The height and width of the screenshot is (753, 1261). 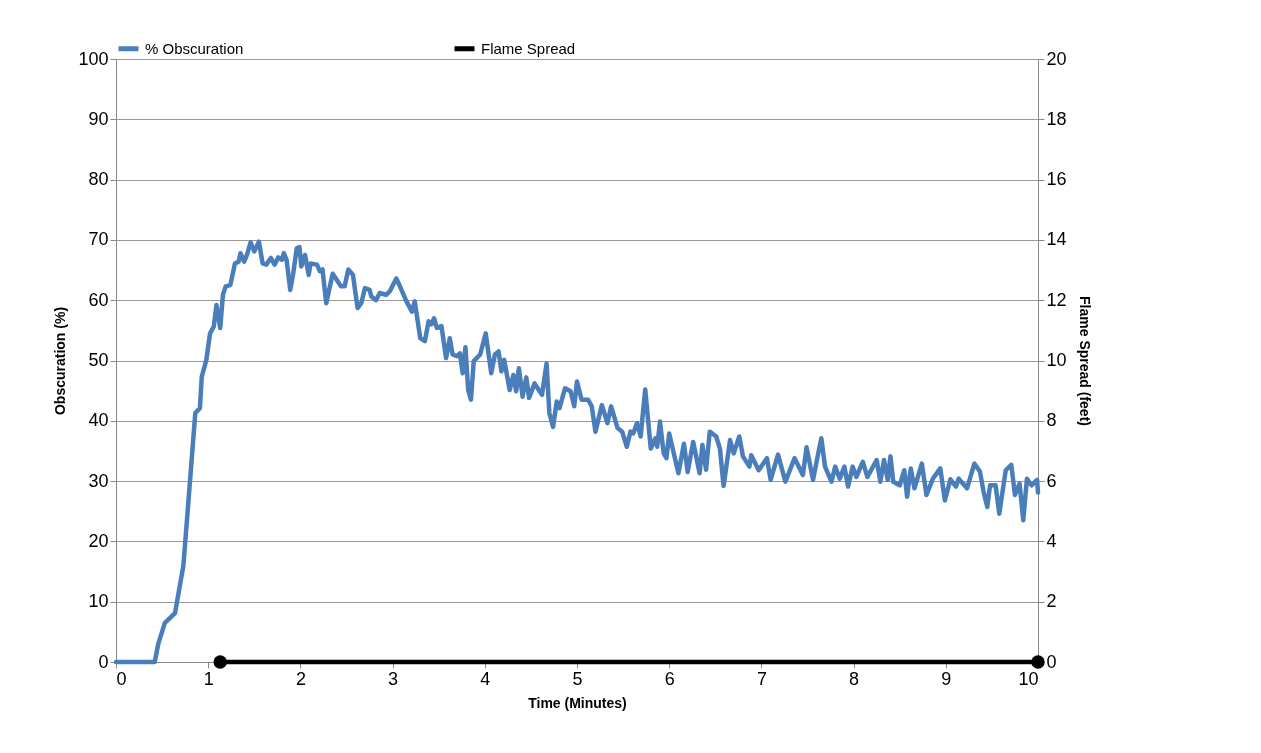 I want to click on y-tick-label: 60, so click(x=98, y=299).